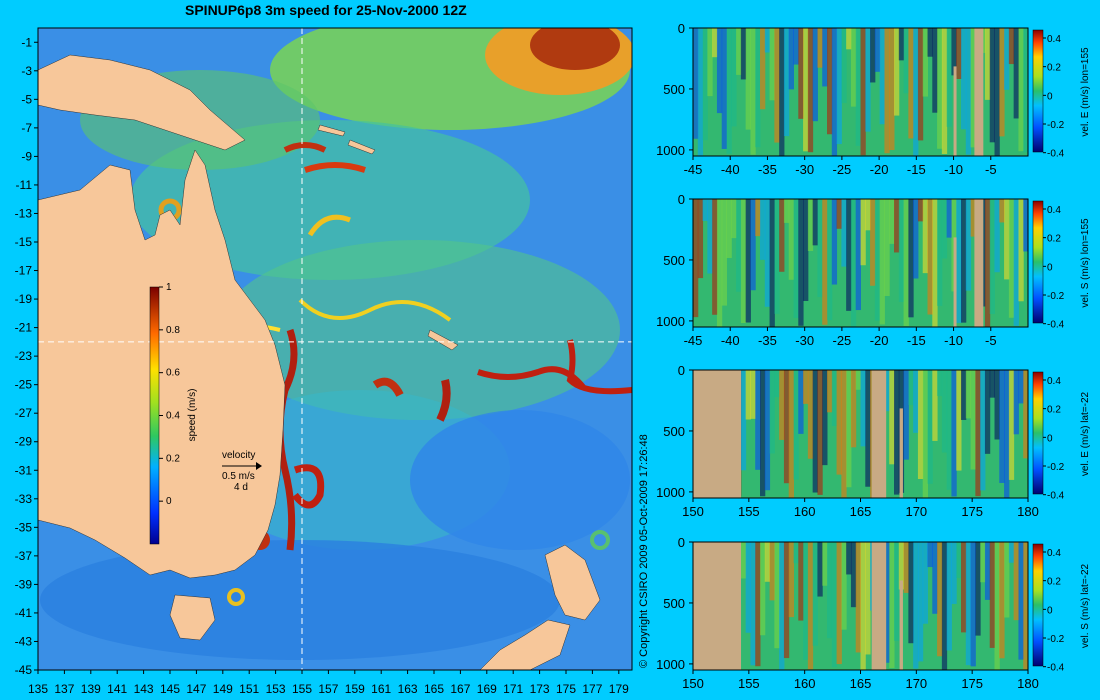 The height and width of the screenshot is (700, 1100). I want to click on section-x-tick-label: 160, so click(805, 683).